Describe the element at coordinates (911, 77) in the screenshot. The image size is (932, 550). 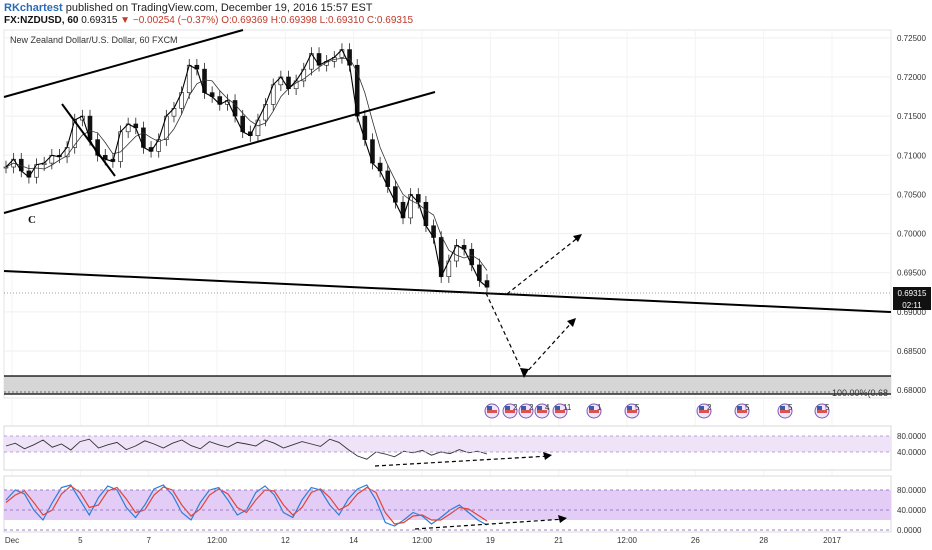
I see `price-tick-label: 0.72000` at that location.